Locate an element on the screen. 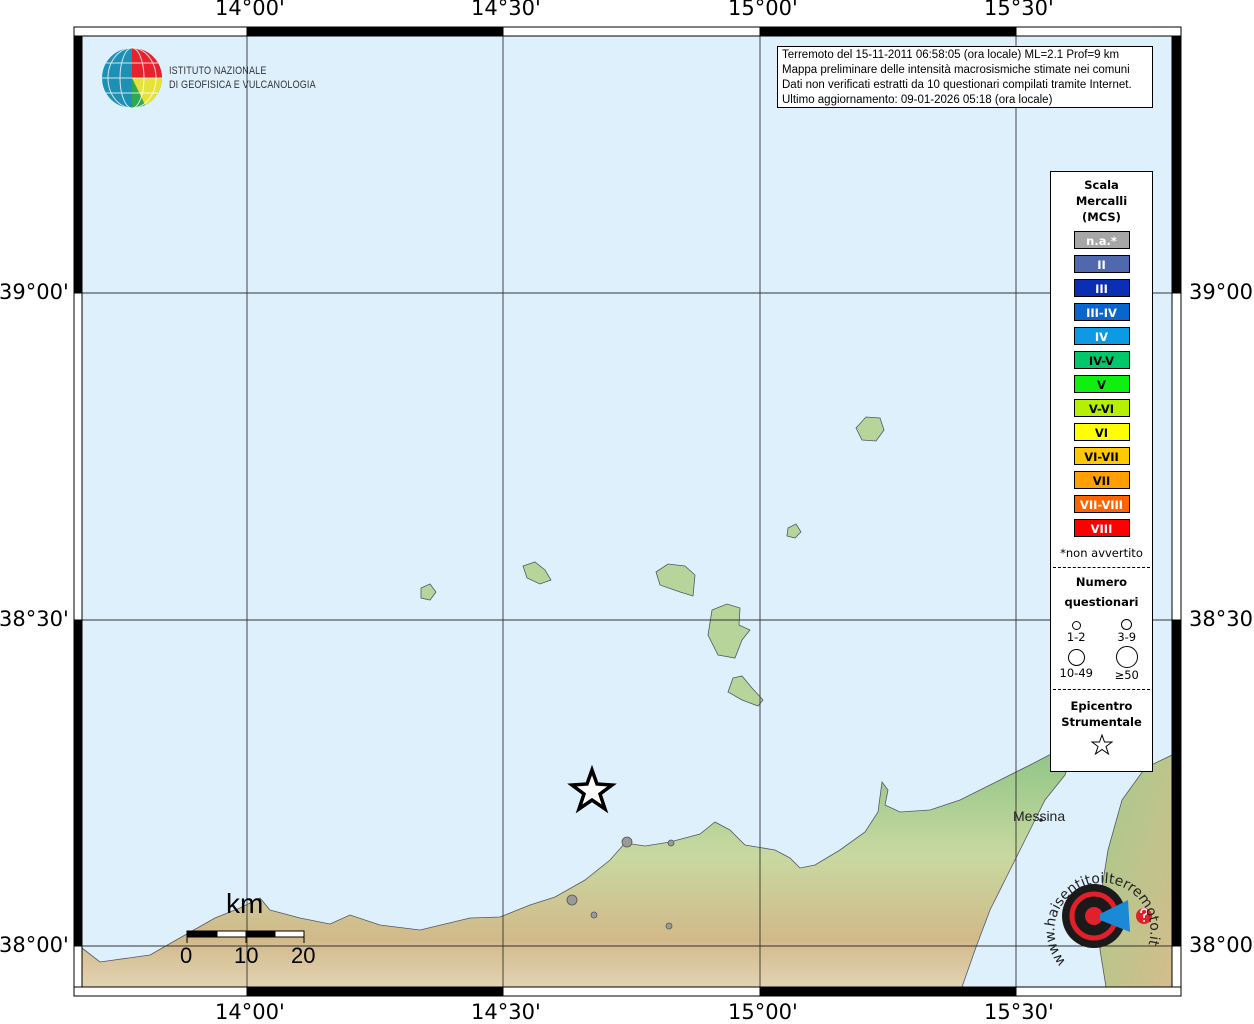 Image resolution: width=1254 pixels, height=1024 pixels. lat-tick-right: 38°00' is located at coordinates (1221, 945).